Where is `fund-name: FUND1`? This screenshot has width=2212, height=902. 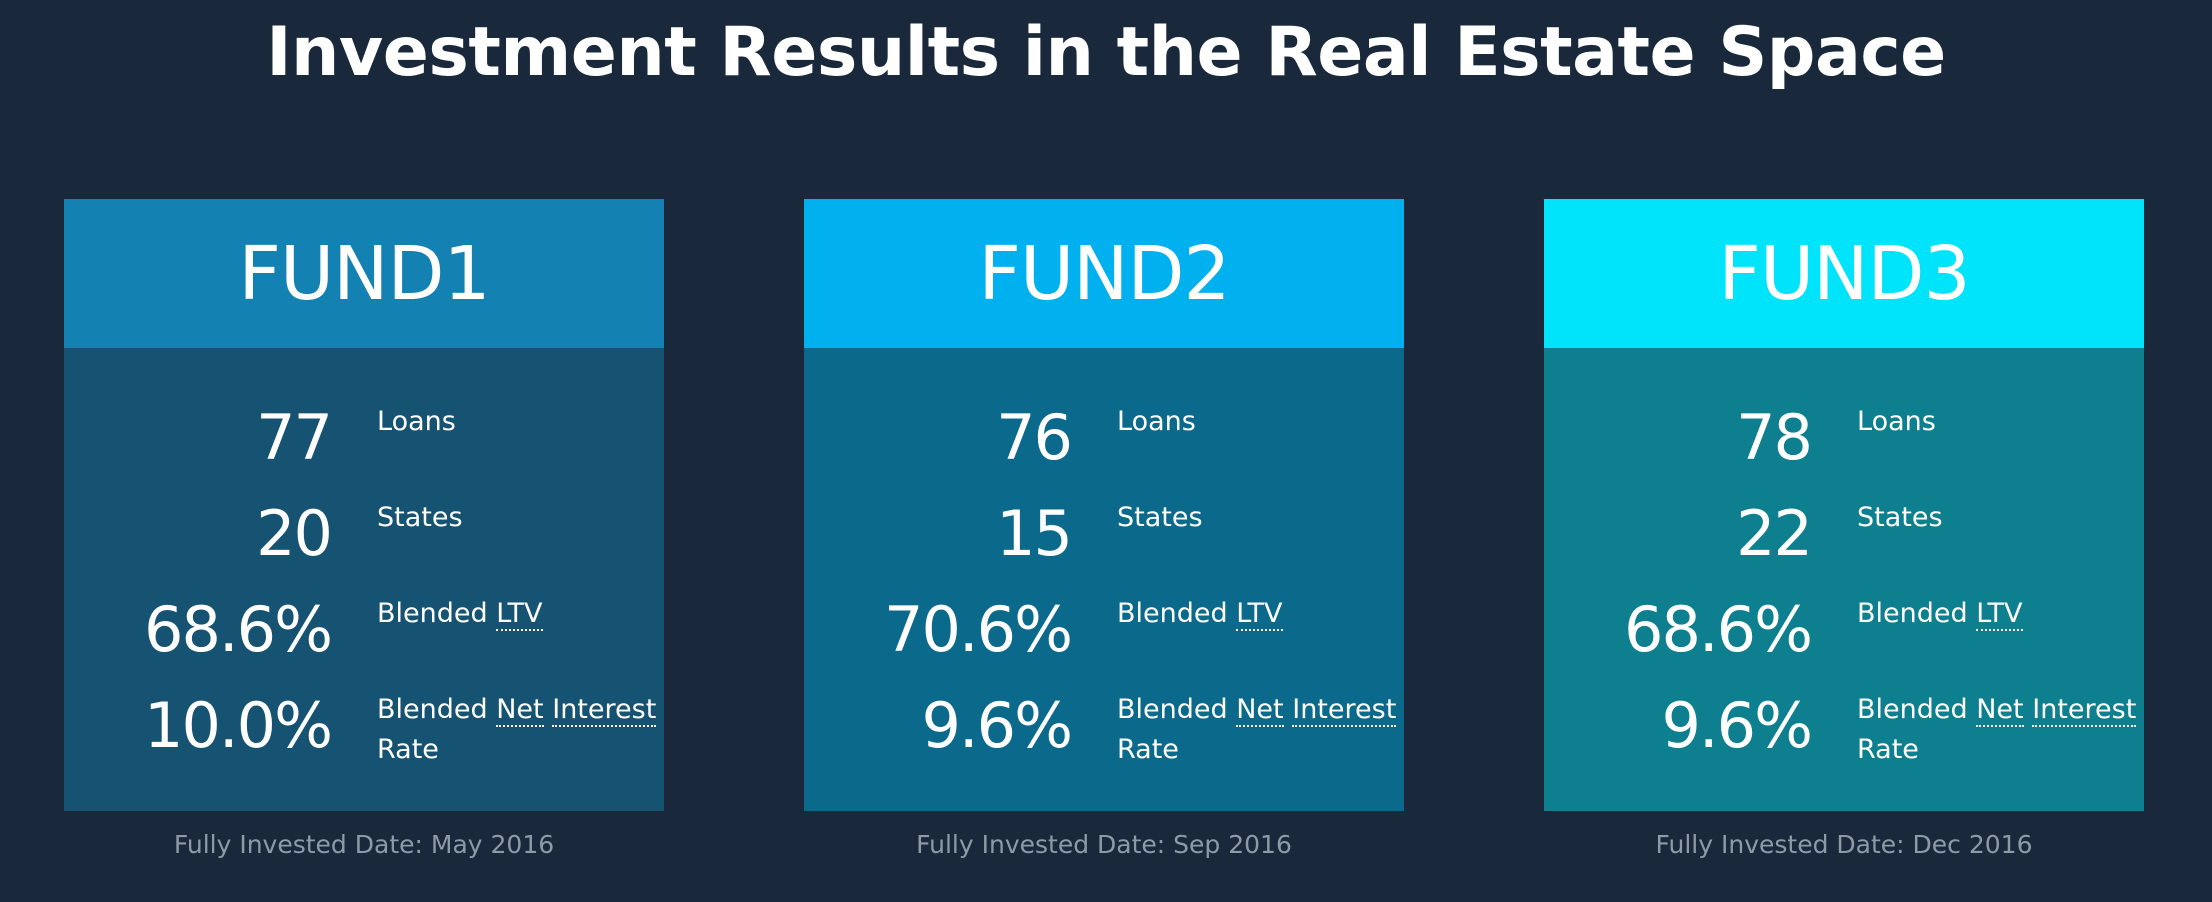 fund-name: FUND1 is located at coordinates (364, 273).